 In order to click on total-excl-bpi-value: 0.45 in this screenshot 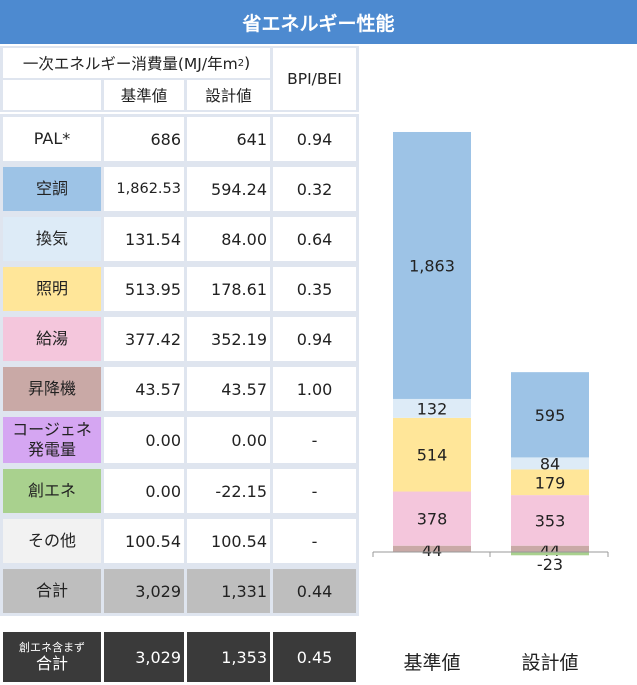, I will do `click(314, 657)`.